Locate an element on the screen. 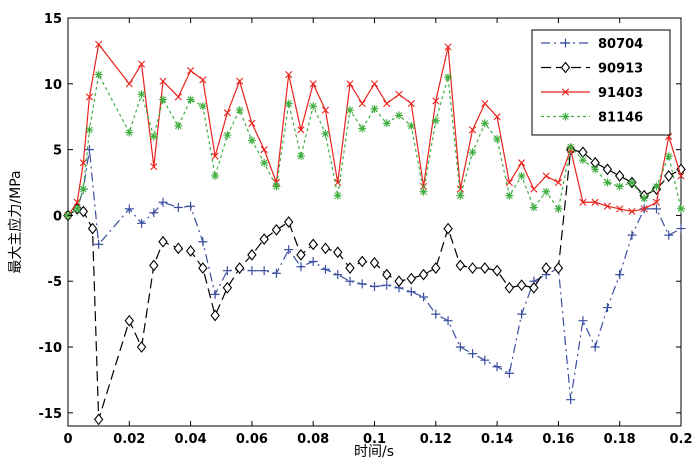  legend-box is located at coordinates (601, 82).